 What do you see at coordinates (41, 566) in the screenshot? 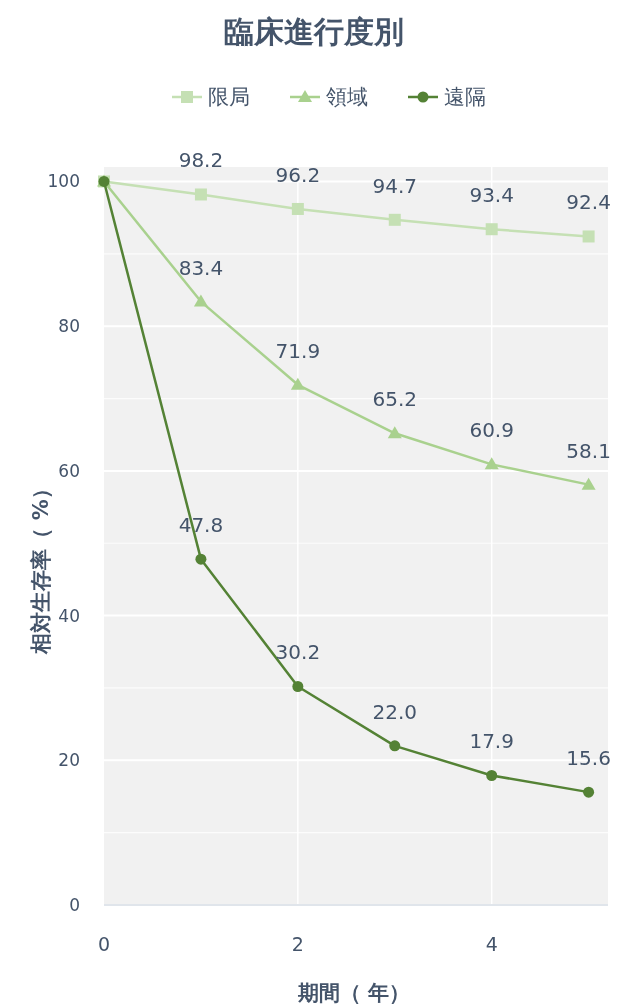
I see `y-axis-title: 相対生存率（ %）` at bounding box center [41, 566].